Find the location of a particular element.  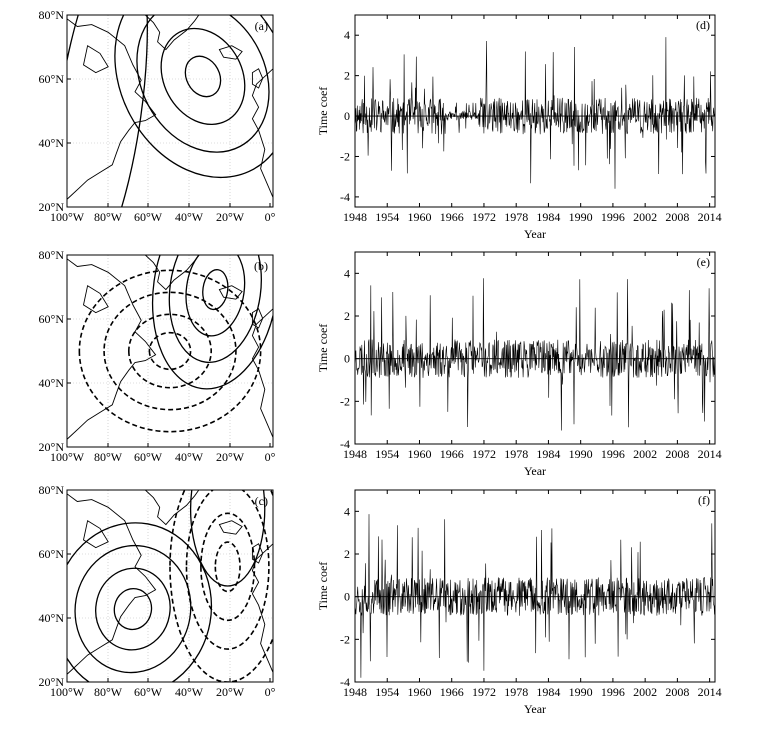

x-tick-label: 1954 is located at coordinates (387, 692).